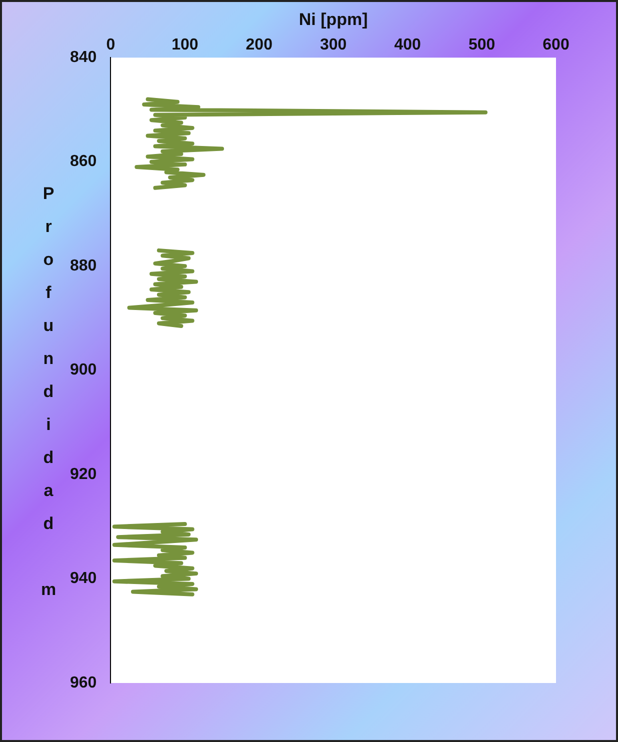 Image resolution: width=618 pixels, height=742 pixels. I want to click on x-tick-label: 300, so click(333, 45).